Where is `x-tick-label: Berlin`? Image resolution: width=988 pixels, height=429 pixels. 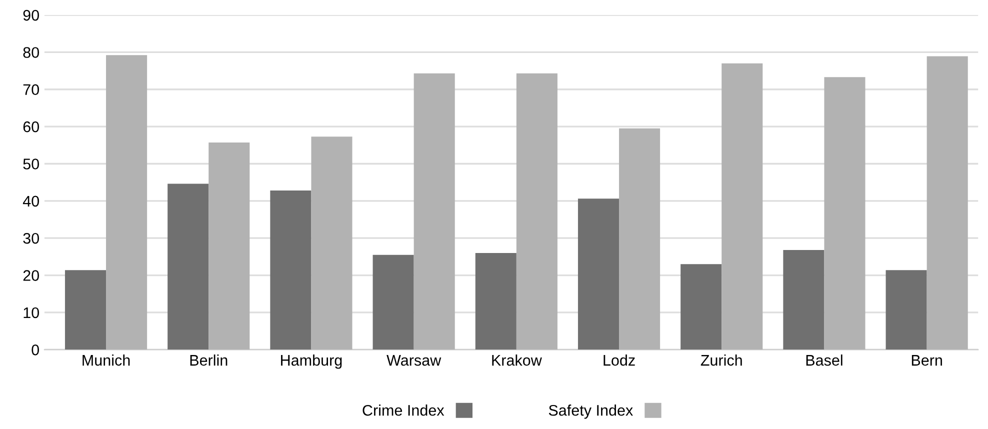 x-tick-label: Berlin is located at coordinates (209, 360).